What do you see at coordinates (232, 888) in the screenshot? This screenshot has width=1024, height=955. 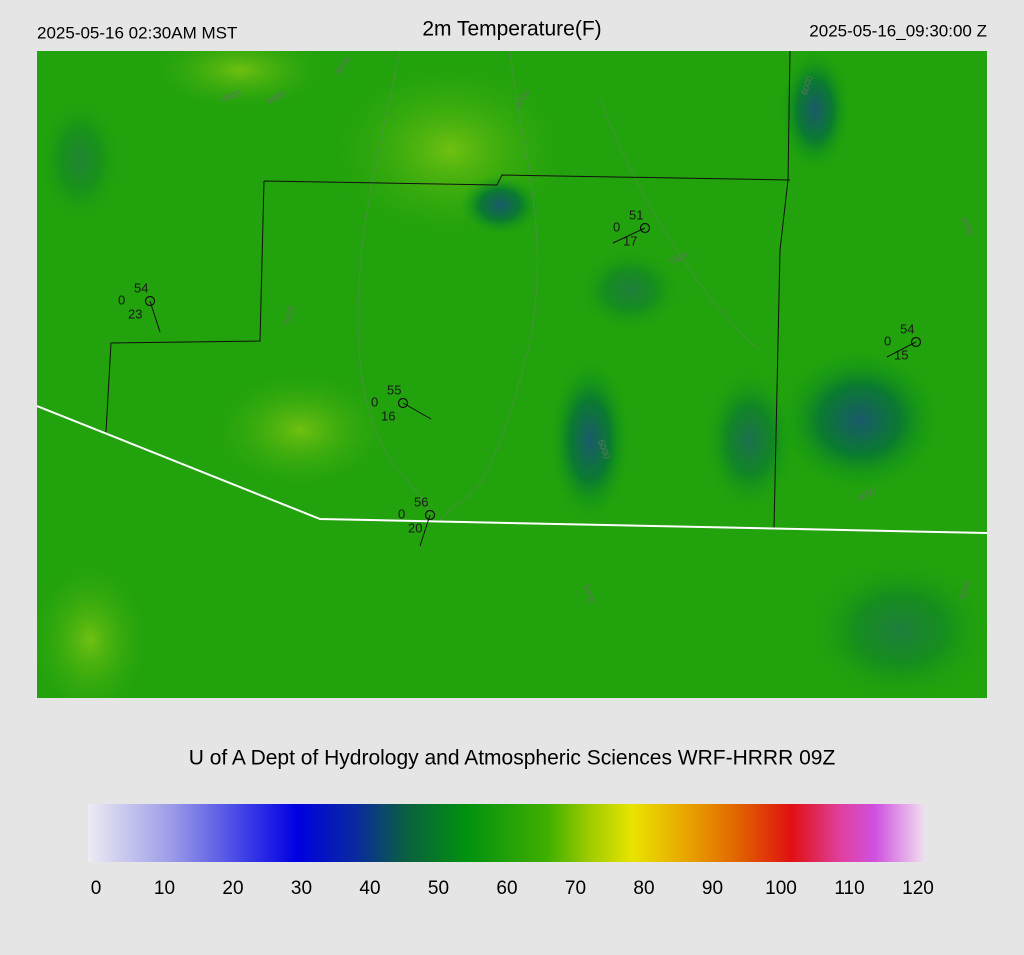 I see `colorbar-tick-label: 20` at bounding box center [232, 888].